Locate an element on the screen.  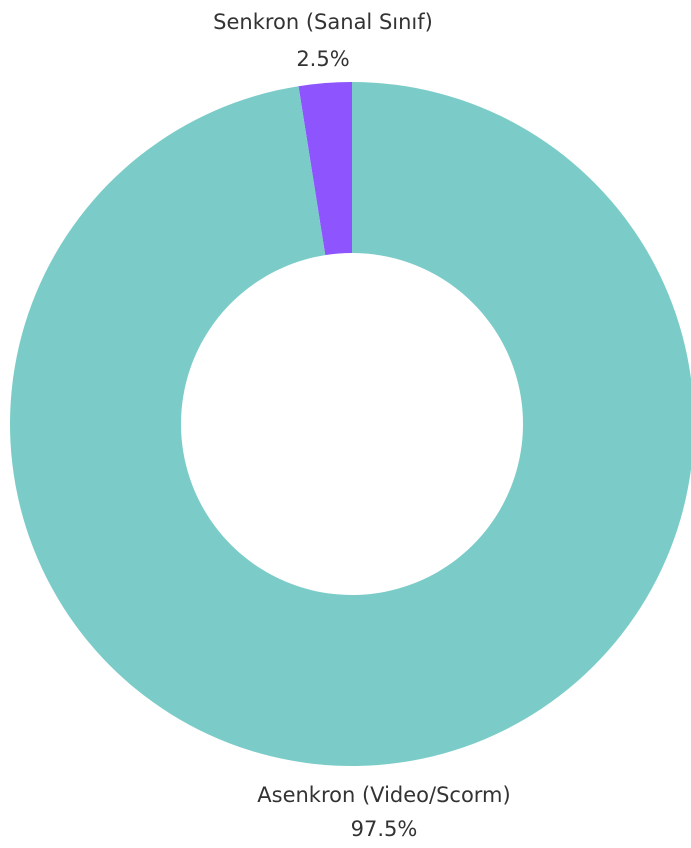
slice-label-asenkron: Asenkron (Video/Scorm) is located at coordinates (383, 795).